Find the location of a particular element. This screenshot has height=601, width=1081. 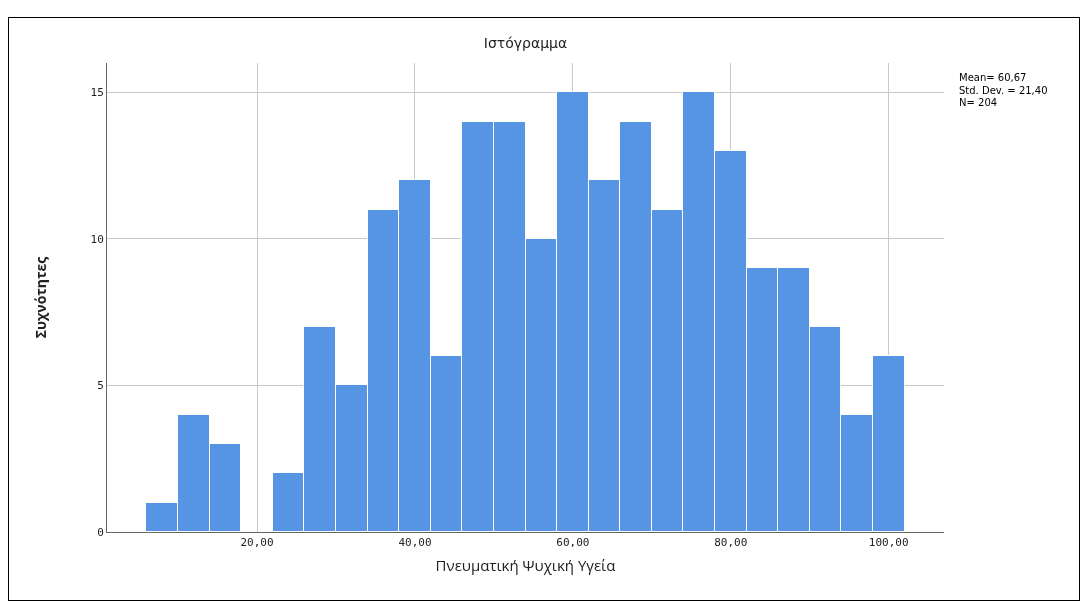

y-tick-label: 5 is located at coordinates (100, 386).